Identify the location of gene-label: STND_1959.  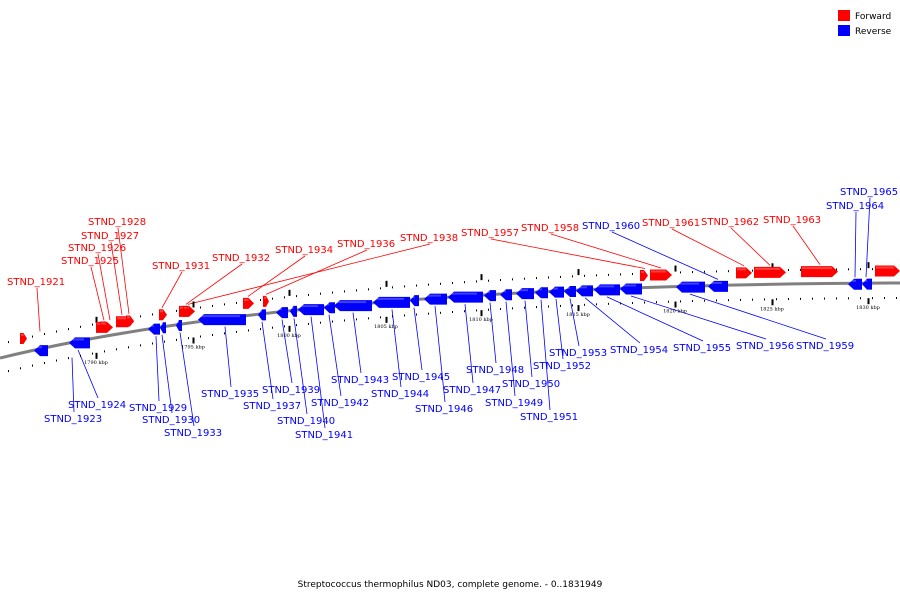
(825, 346).